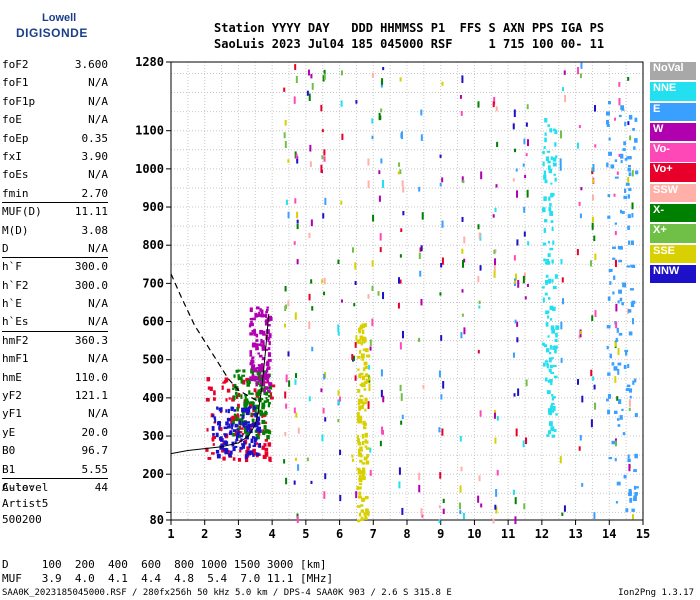 The width and height of the screenshot is (700, 600). Describe the element at coordinates (55, 102) in the screenshot. I see `param-row: foF1p N/A` at that location.